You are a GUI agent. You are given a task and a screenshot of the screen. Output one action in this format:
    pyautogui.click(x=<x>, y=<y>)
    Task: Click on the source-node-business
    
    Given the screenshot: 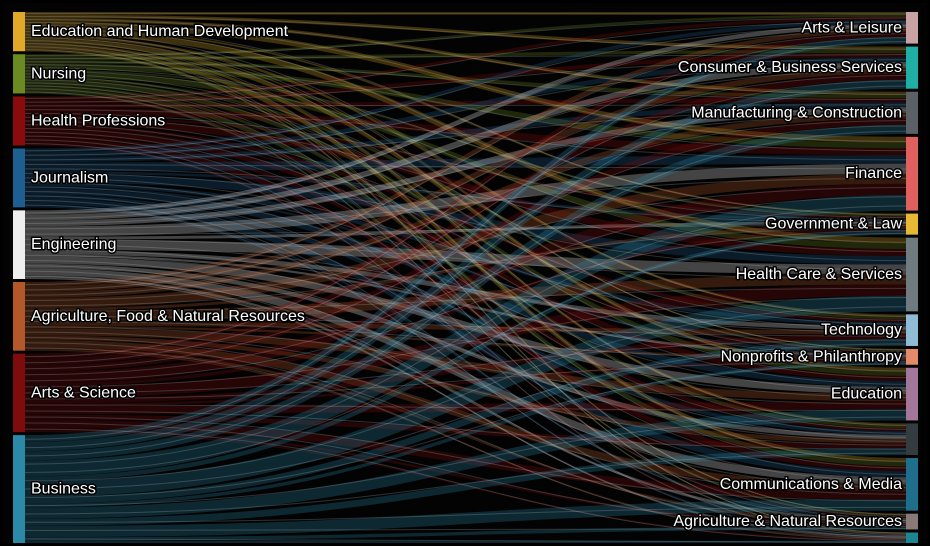 What is the action you would take?
    pyautogui.click(x=19, y=489)
    